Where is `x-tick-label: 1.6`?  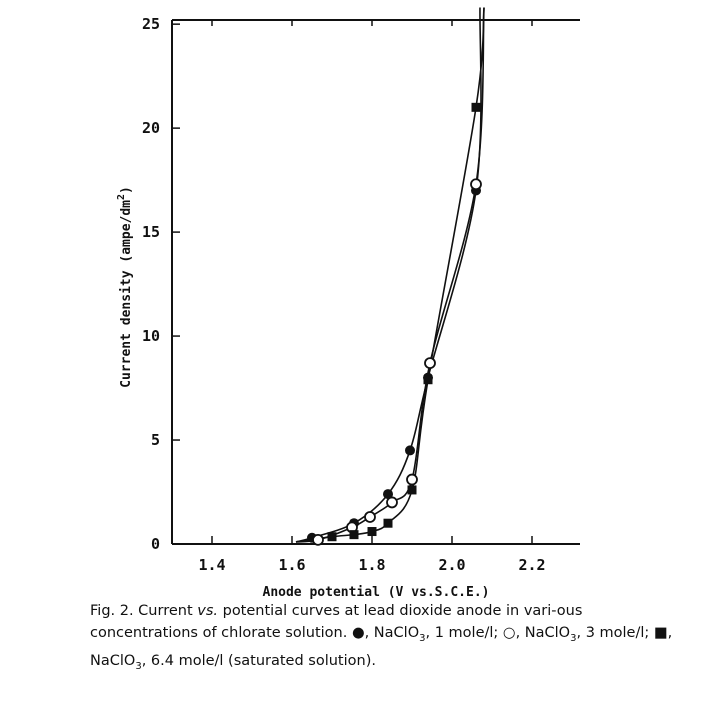 x-tick-label: 1.6 is located at coordinates (291, 565).